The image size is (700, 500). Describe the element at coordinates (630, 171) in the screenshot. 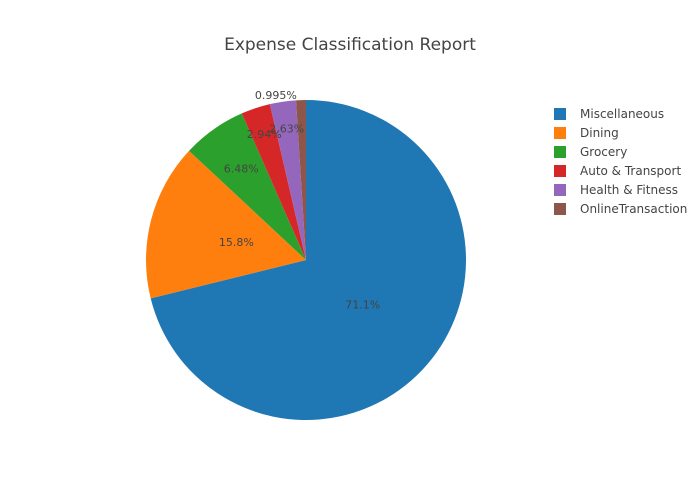

I see `legend-label: Auto & Transport` at that location.